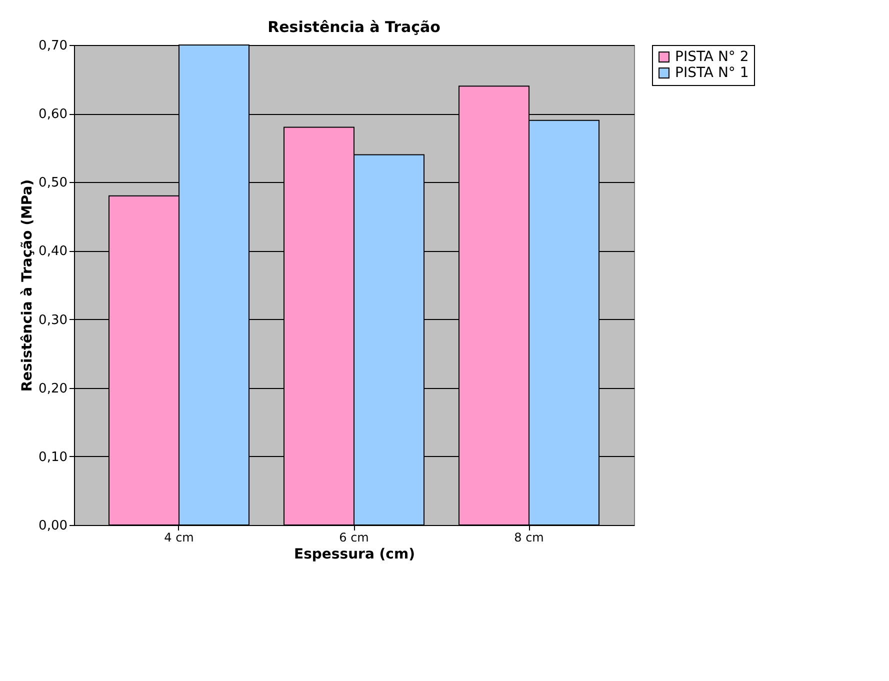  I want to click on y-tick-label: 0,40, so click(53, 252).